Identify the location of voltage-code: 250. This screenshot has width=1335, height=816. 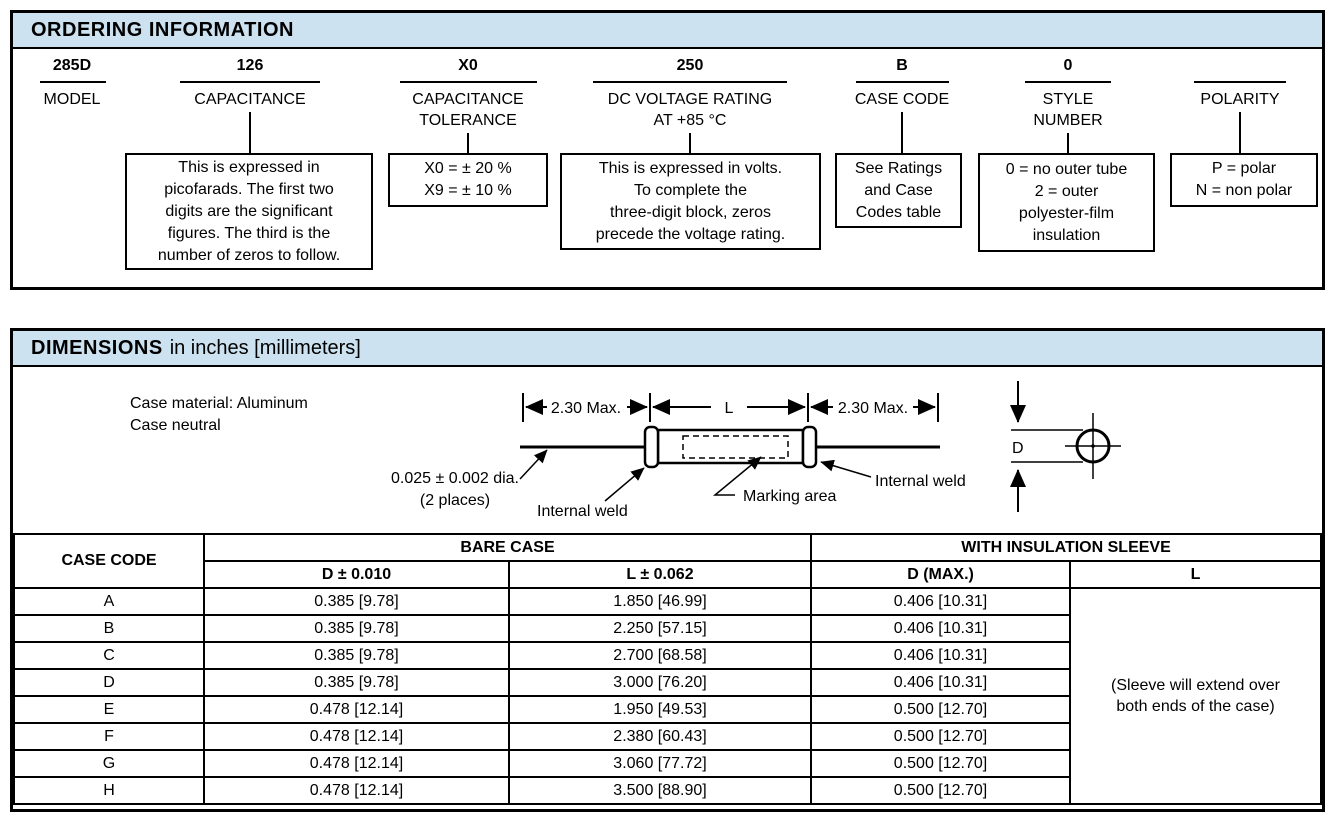
(690, 65).